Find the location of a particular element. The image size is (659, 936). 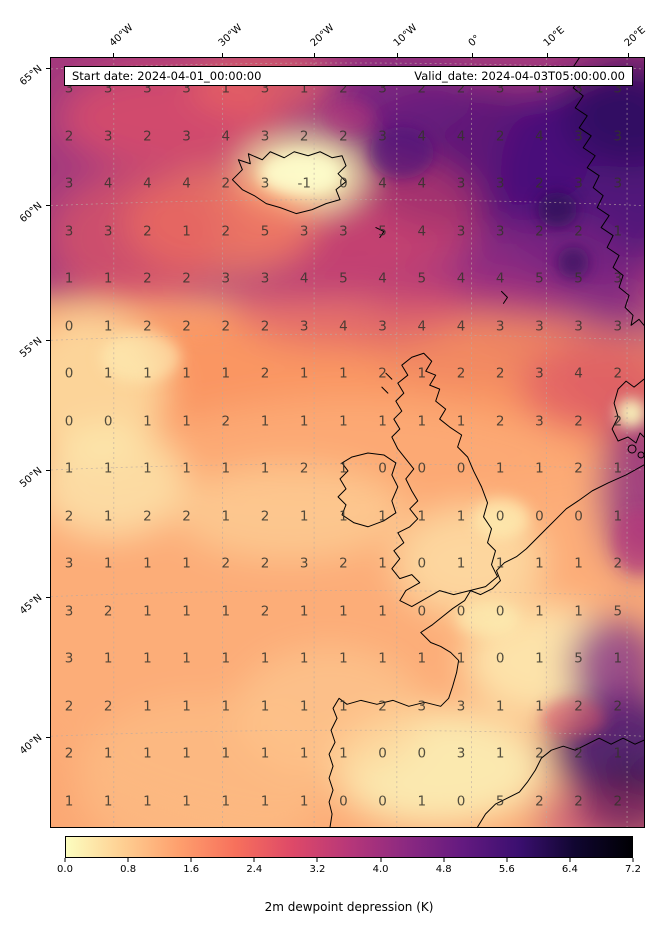

lon-tick-label: 10°E is located at coordinates (554, 36).